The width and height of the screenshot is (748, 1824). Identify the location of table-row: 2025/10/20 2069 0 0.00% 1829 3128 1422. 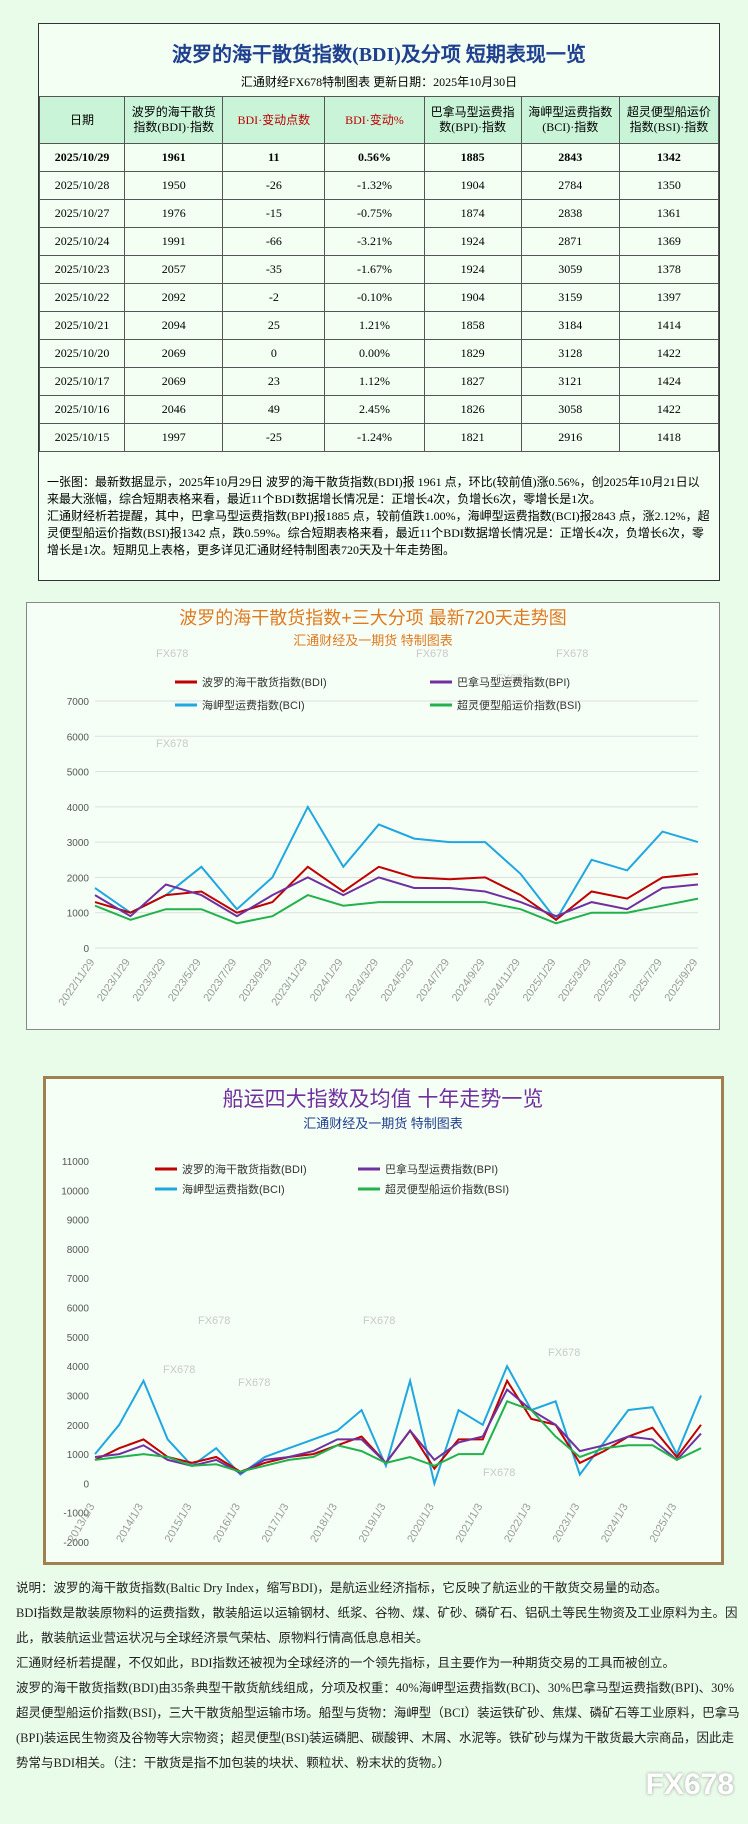
(379, 353).